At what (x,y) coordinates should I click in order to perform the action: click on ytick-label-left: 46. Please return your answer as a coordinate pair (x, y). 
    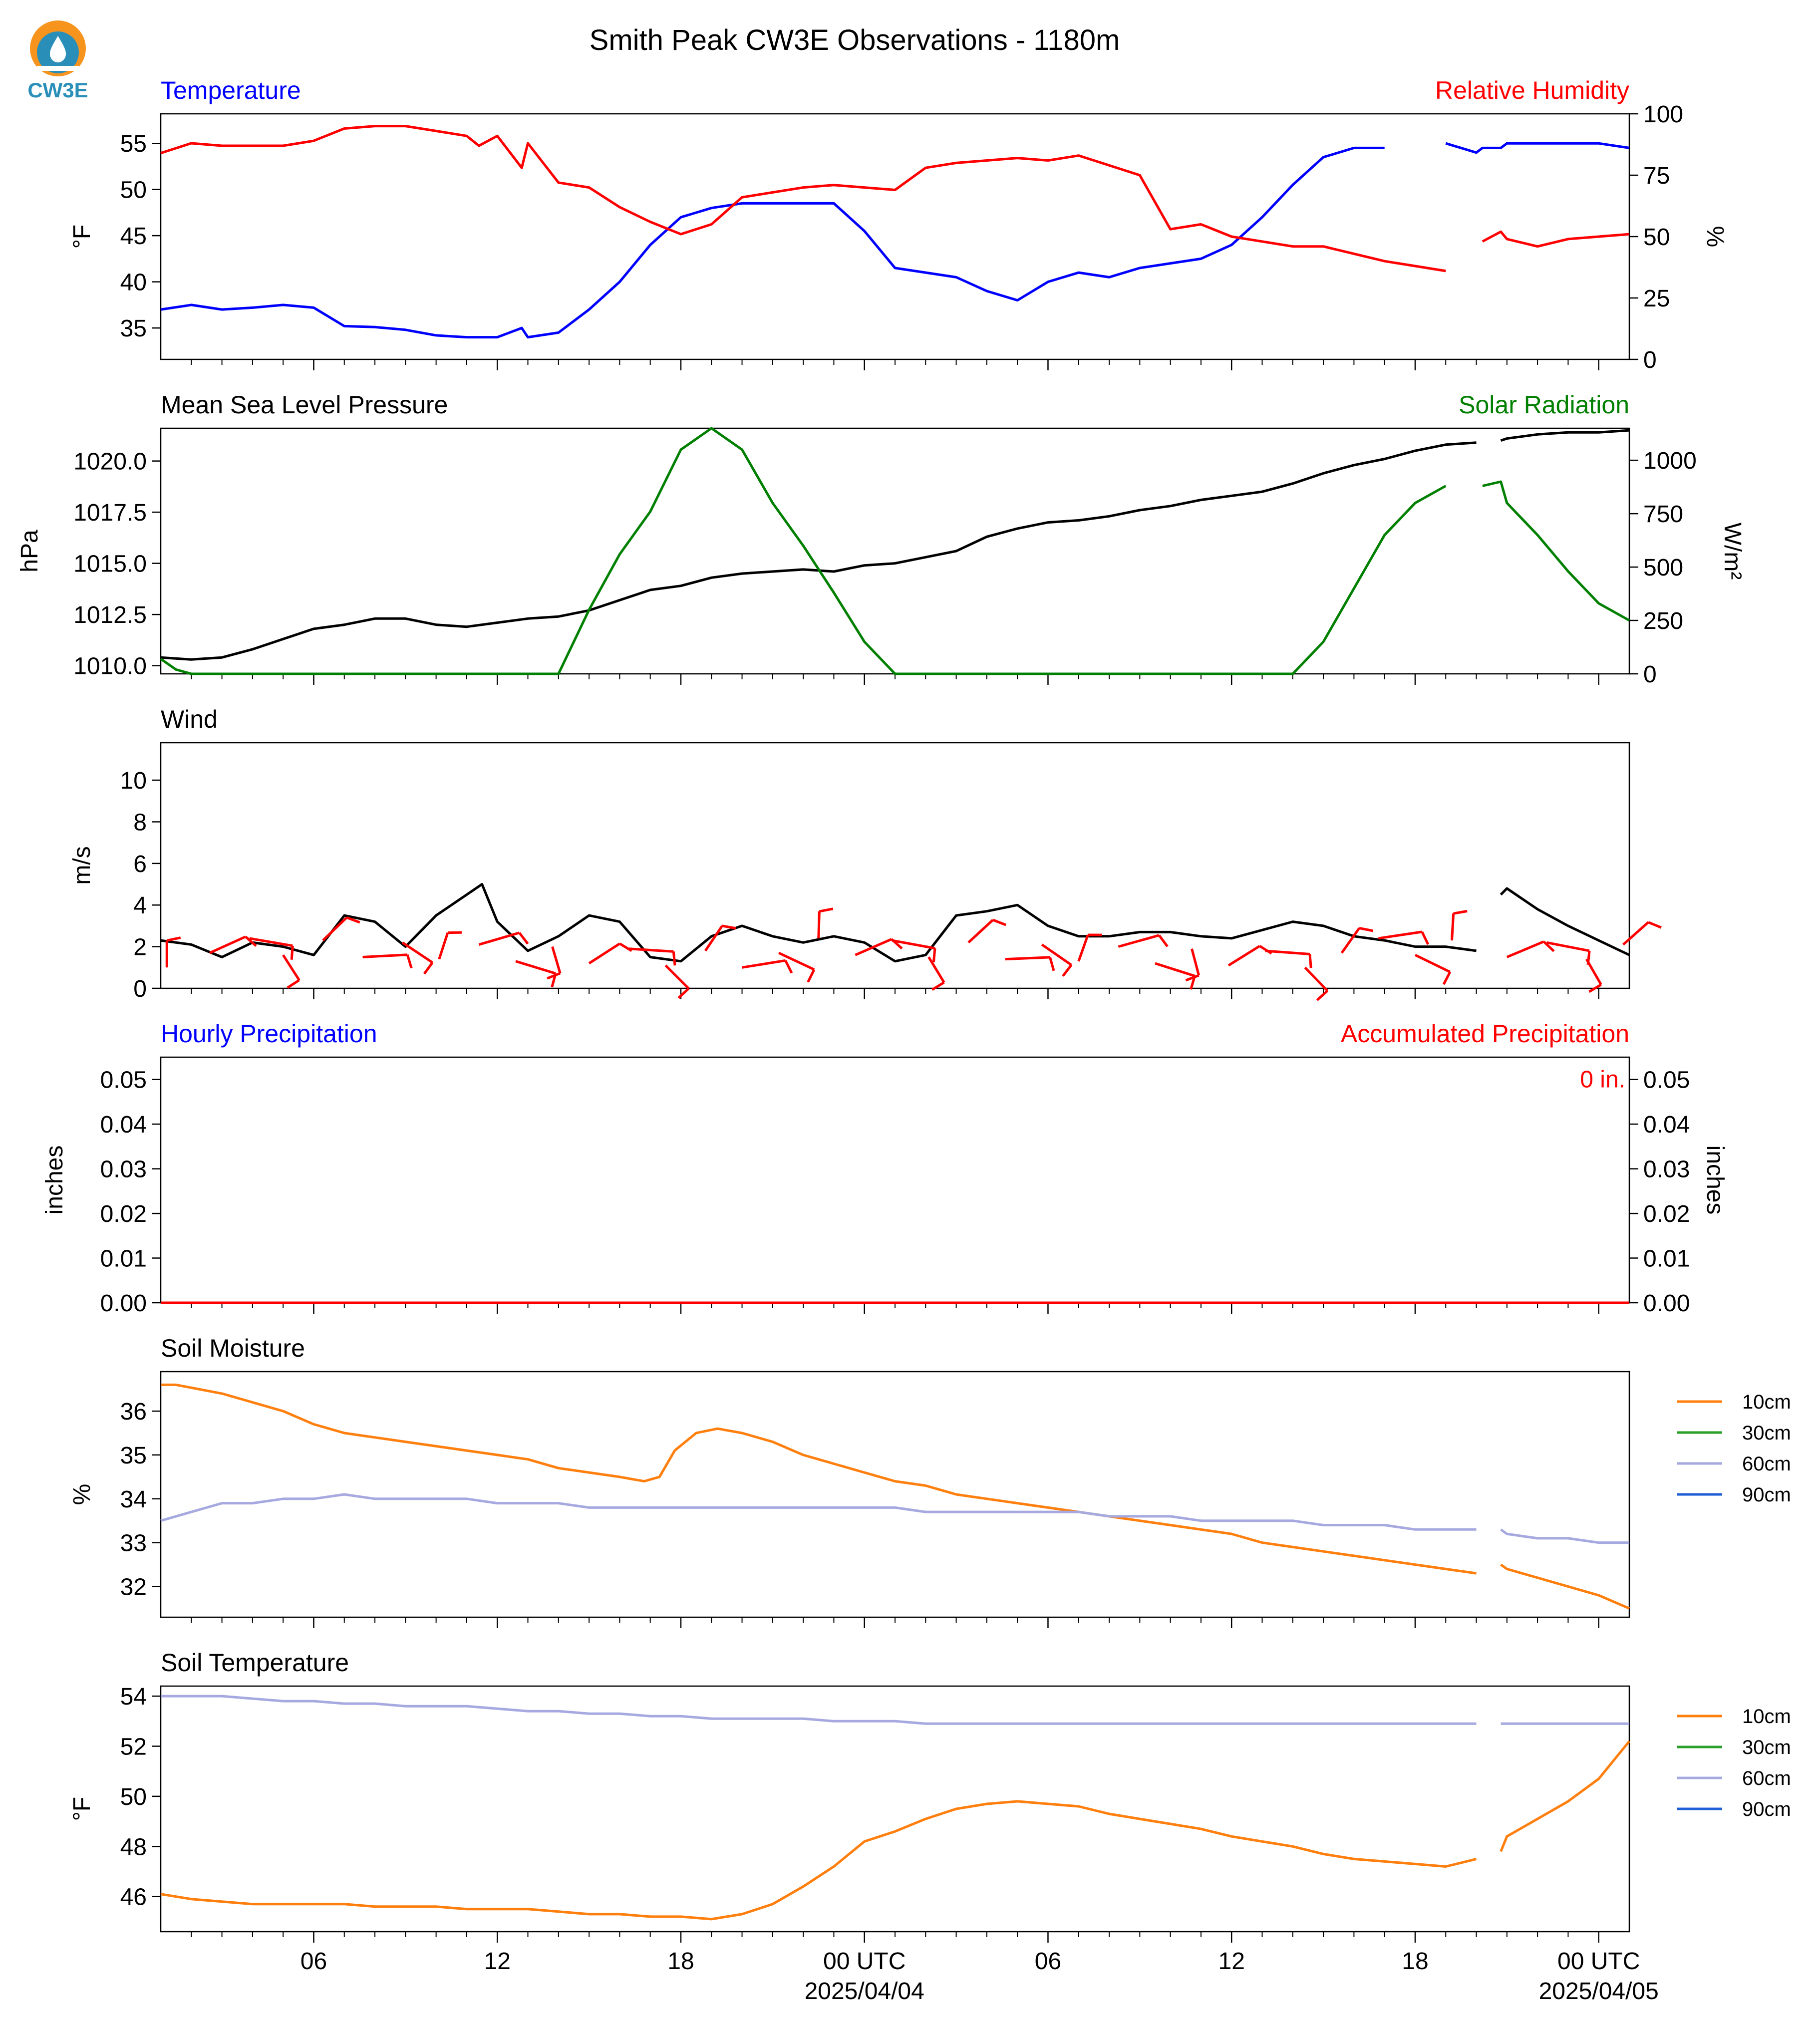
    Looking at the image, I should click on (133, 1897).